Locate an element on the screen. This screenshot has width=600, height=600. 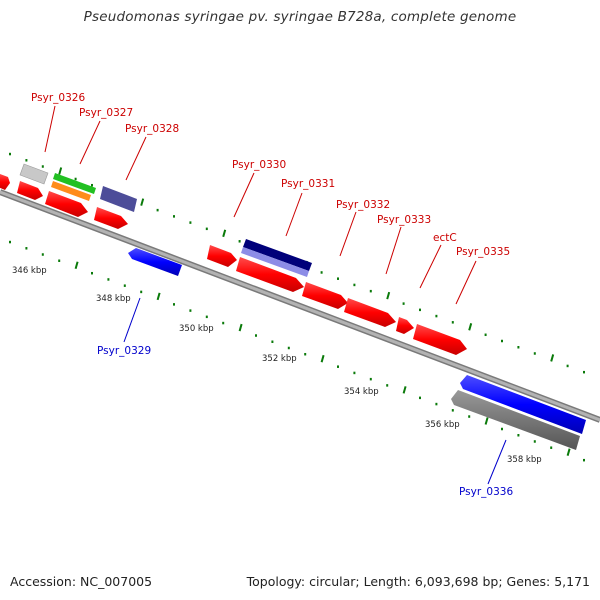
scale-label: 358 kbp is located at coordinates (524, 460).